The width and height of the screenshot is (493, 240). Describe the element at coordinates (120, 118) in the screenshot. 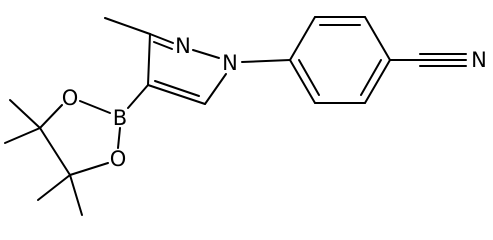

I see `atom-label: B` at that location.